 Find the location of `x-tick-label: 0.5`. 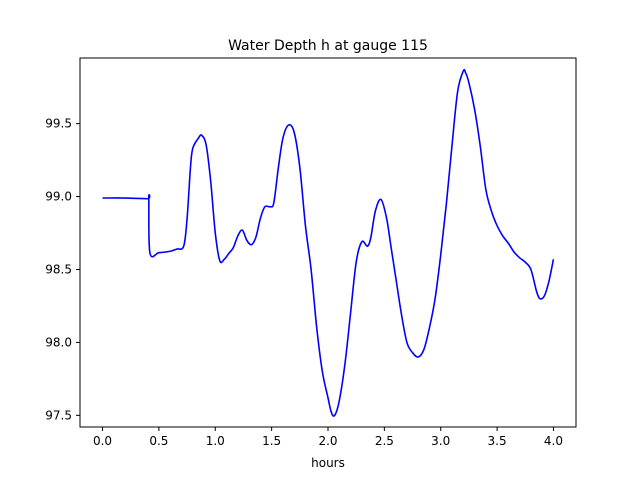

x-tick-label: 0.5 is located at coordinates (158, 441).